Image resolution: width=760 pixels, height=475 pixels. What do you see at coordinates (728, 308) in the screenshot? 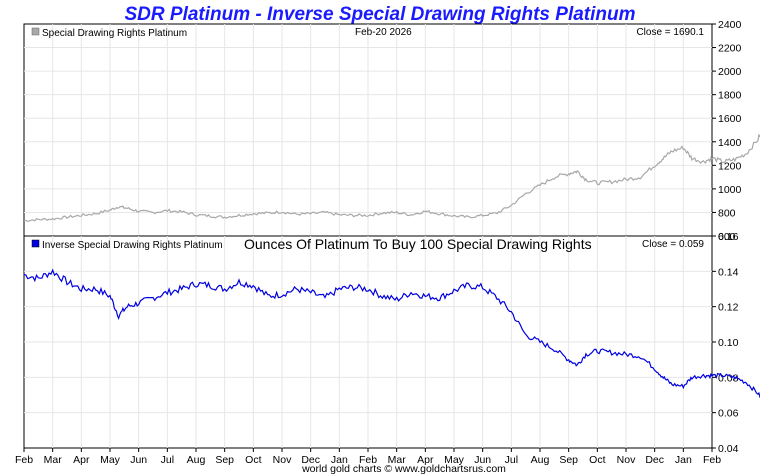
I see `y-tick-label: 0.12` at bounding box center [728, 308].